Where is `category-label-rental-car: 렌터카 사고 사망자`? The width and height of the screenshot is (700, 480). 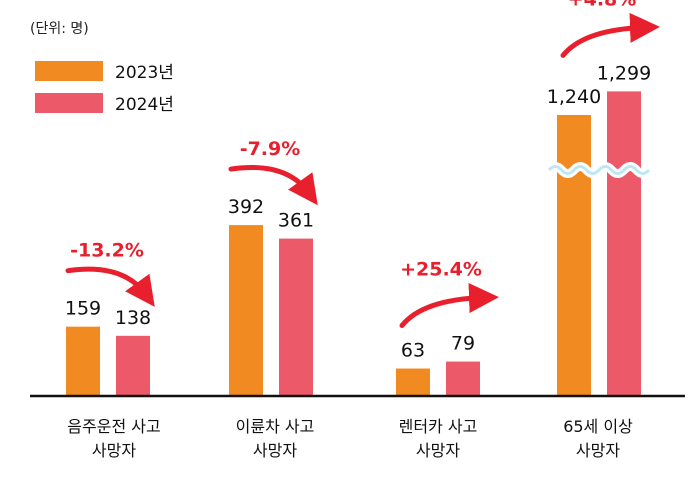 category-label-rental-car: 렌터카 사고 사망자 is located at coordinates (438, 438).